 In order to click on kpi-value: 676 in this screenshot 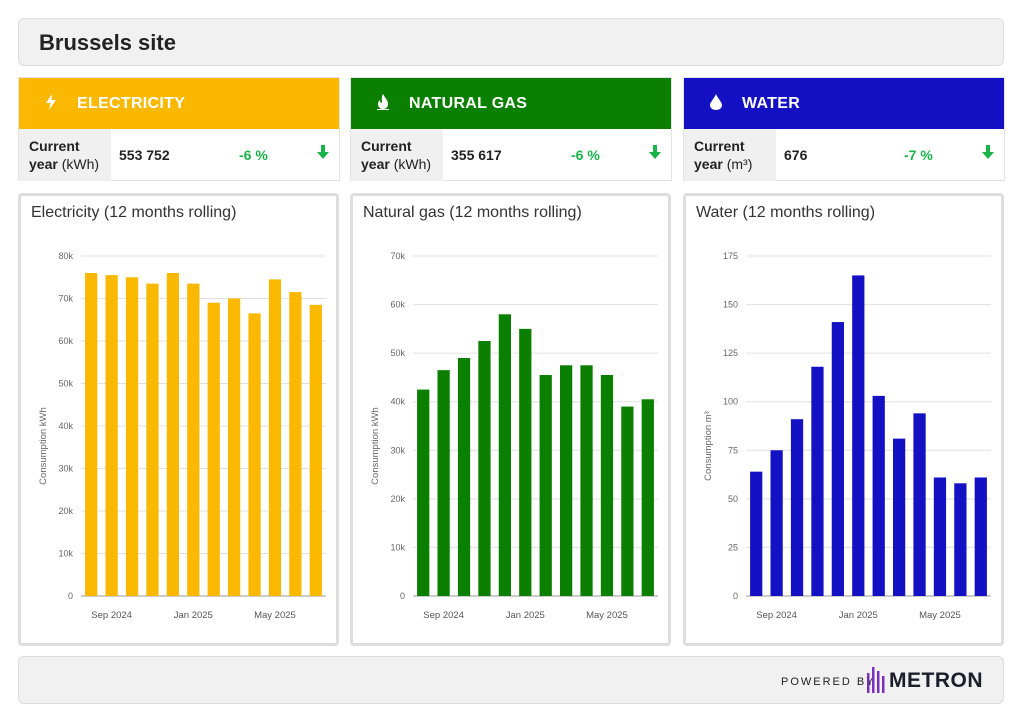, I will do `click(796, 155)`.